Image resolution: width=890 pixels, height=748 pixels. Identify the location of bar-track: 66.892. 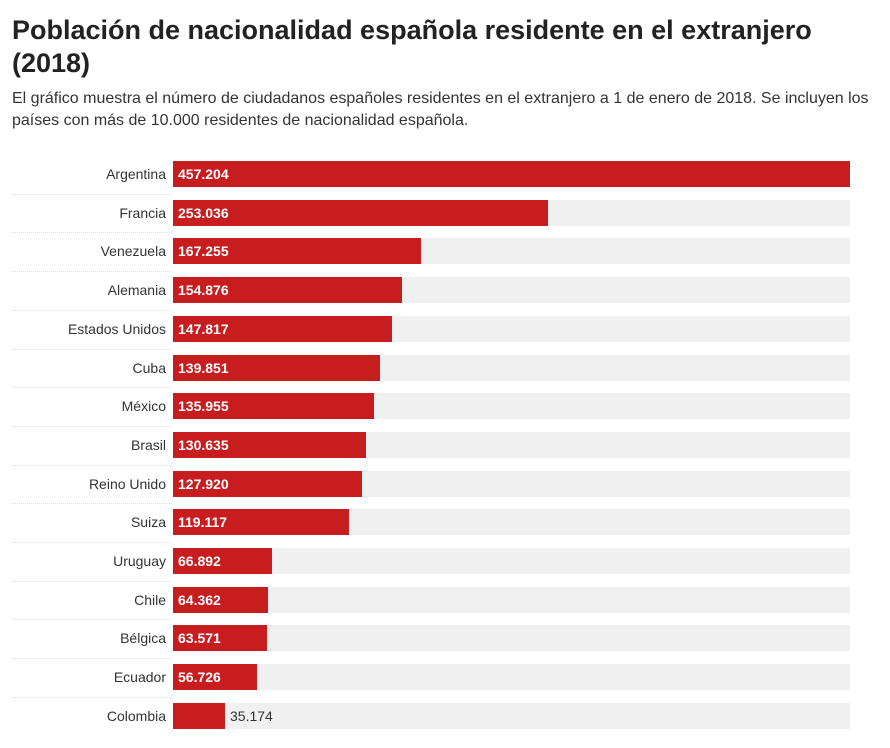
(511, 561).